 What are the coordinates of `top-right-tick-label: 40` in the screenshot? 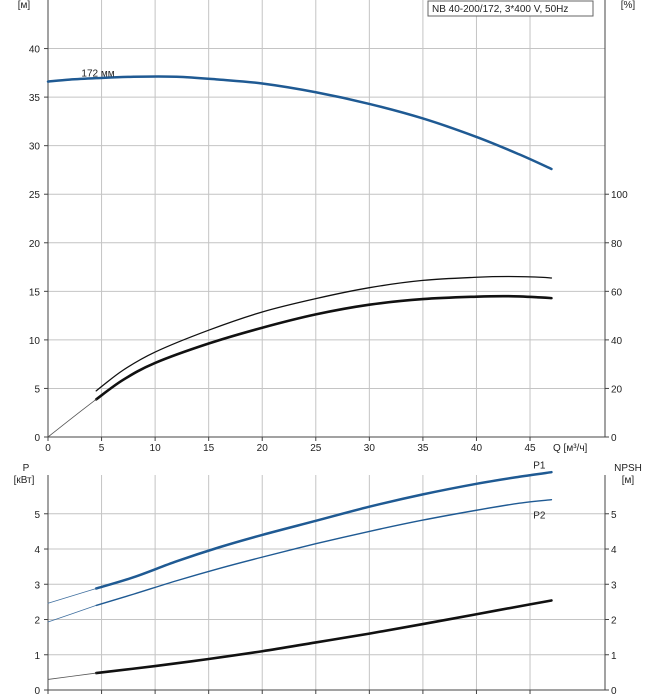 It's located at (617, 341).